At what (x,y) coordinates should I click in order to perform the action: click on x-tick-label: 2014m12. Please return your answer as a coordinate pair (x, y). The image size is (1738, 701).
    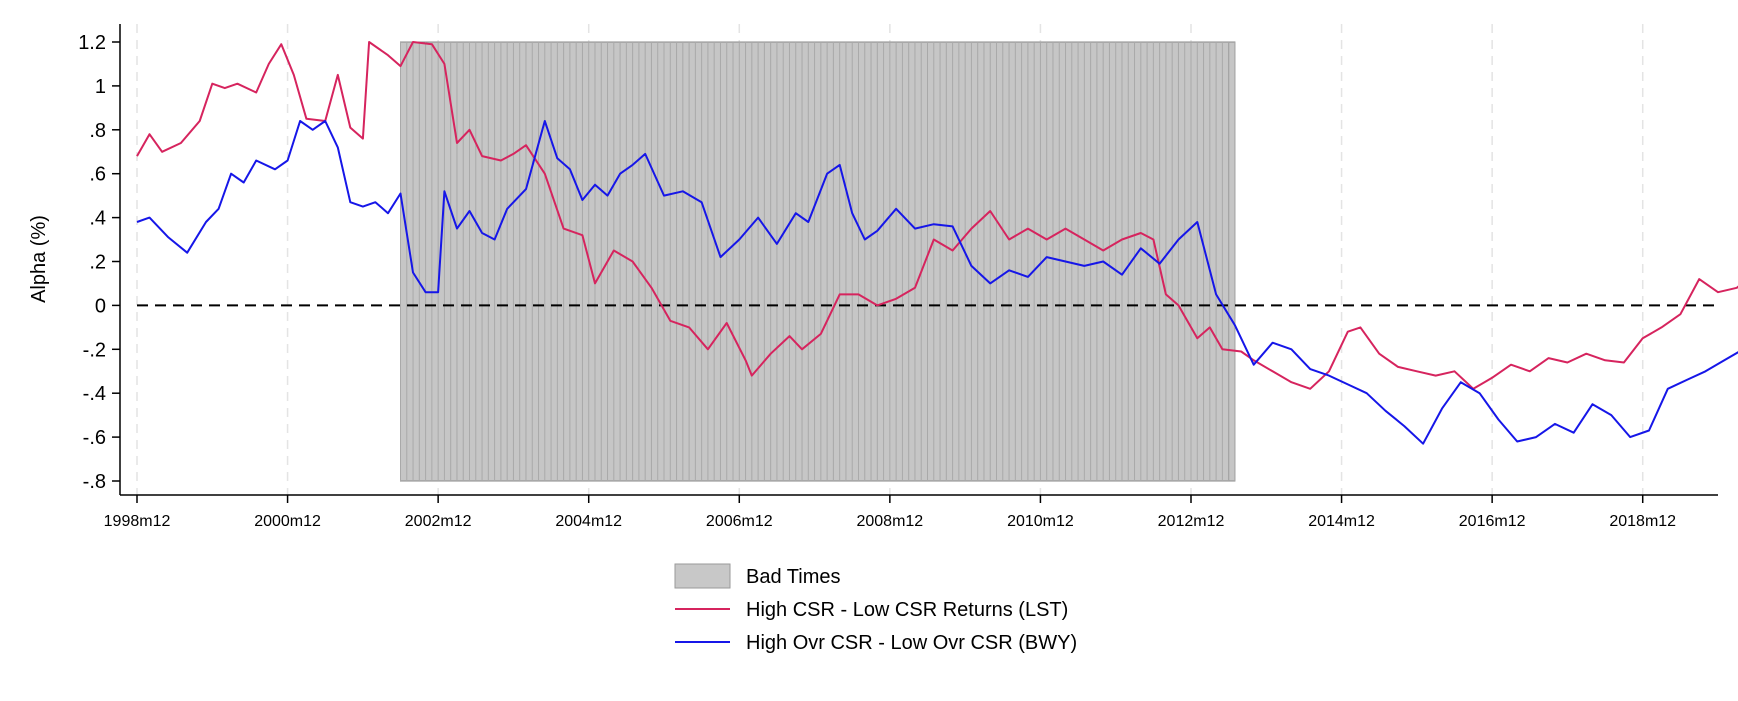
    Looking at the image, I should click on (1341, 521).